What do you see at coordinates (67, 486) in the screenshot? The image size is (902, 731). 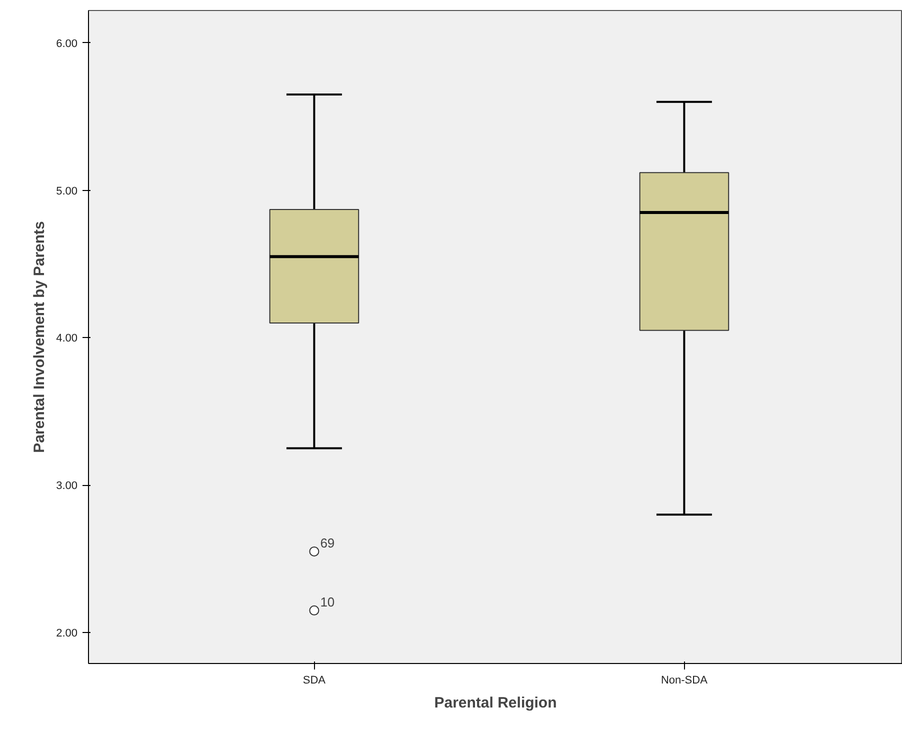 I see `y-tick-label: 3.00` at bounding box center [67, 486].